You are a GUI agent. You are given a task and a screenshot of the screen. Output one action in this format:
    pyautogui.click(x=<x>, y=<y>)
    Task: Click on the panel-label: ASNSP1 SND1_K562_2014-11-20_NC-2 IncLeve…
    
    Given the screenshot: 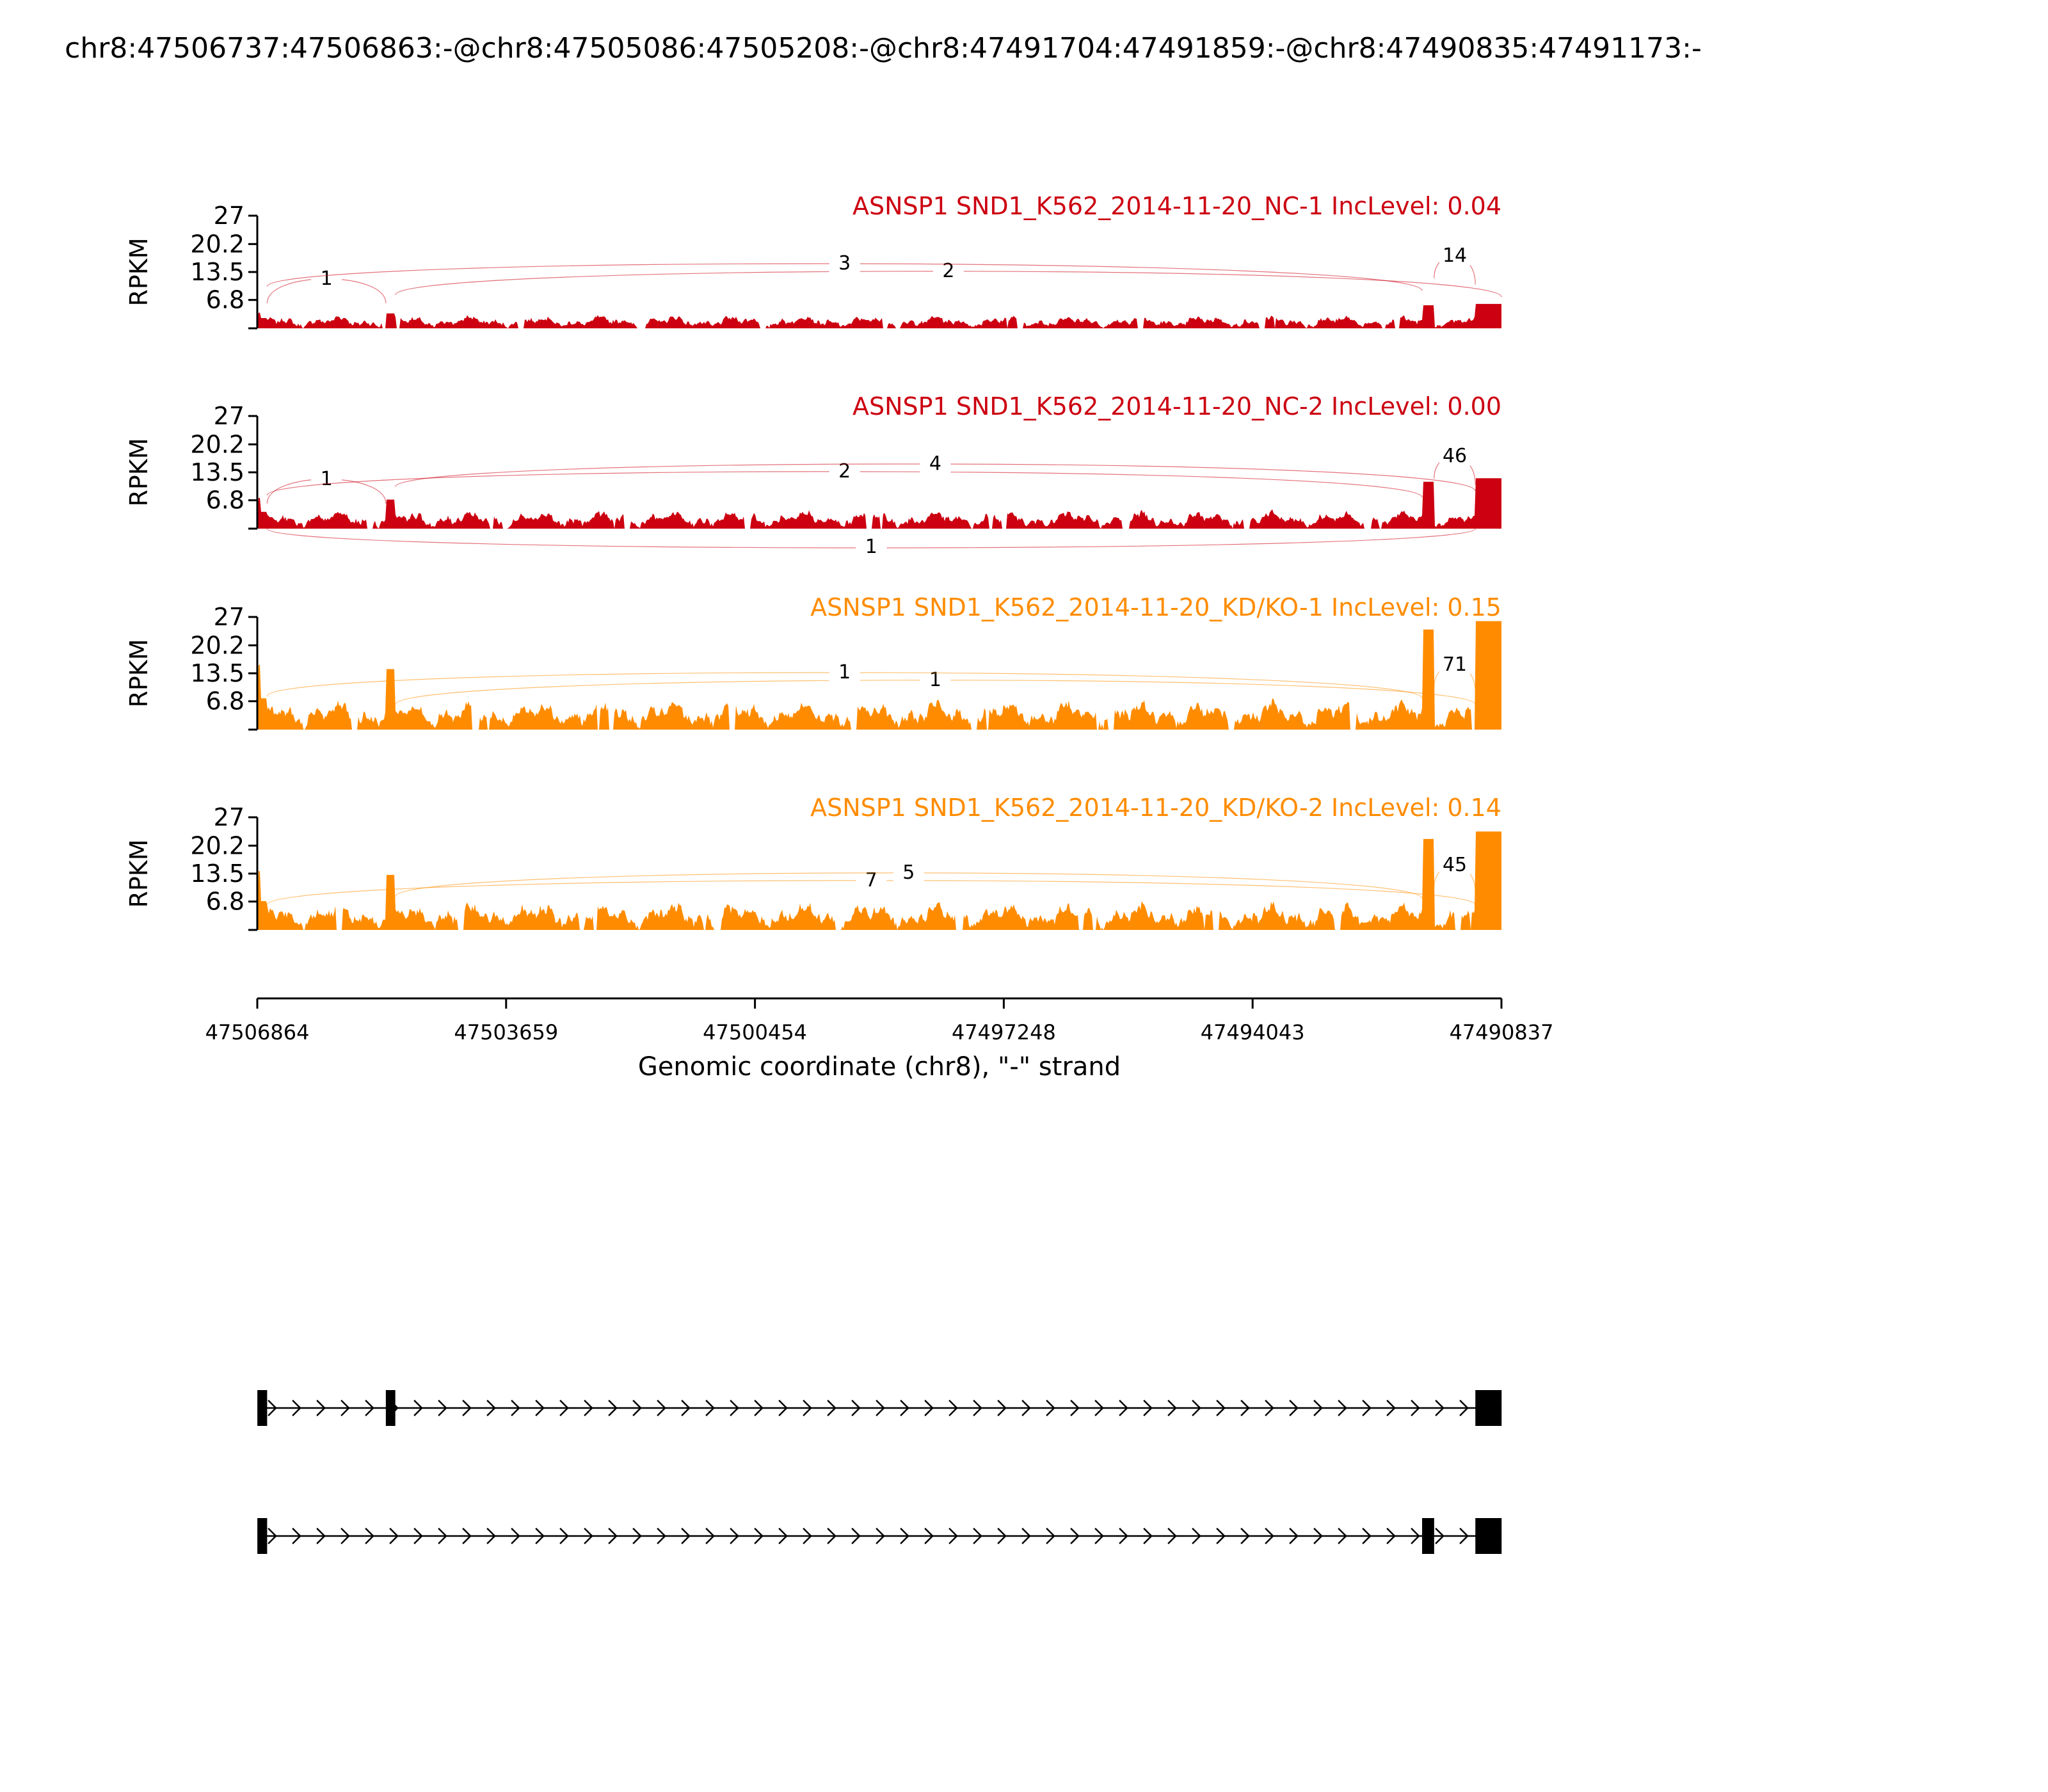 What is the action you would take?
    pyautogui.click(x=1176, y=406)
    